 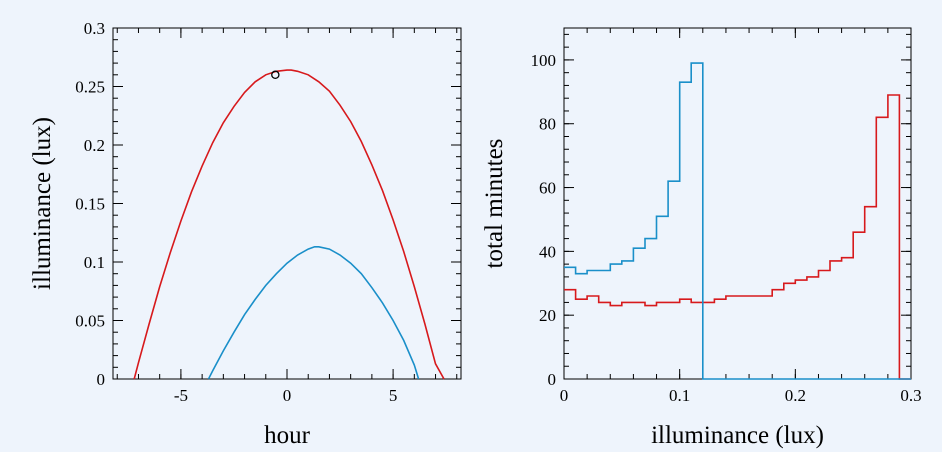 I want to click on y-tick-label: 100, so click(x=544, y=60).